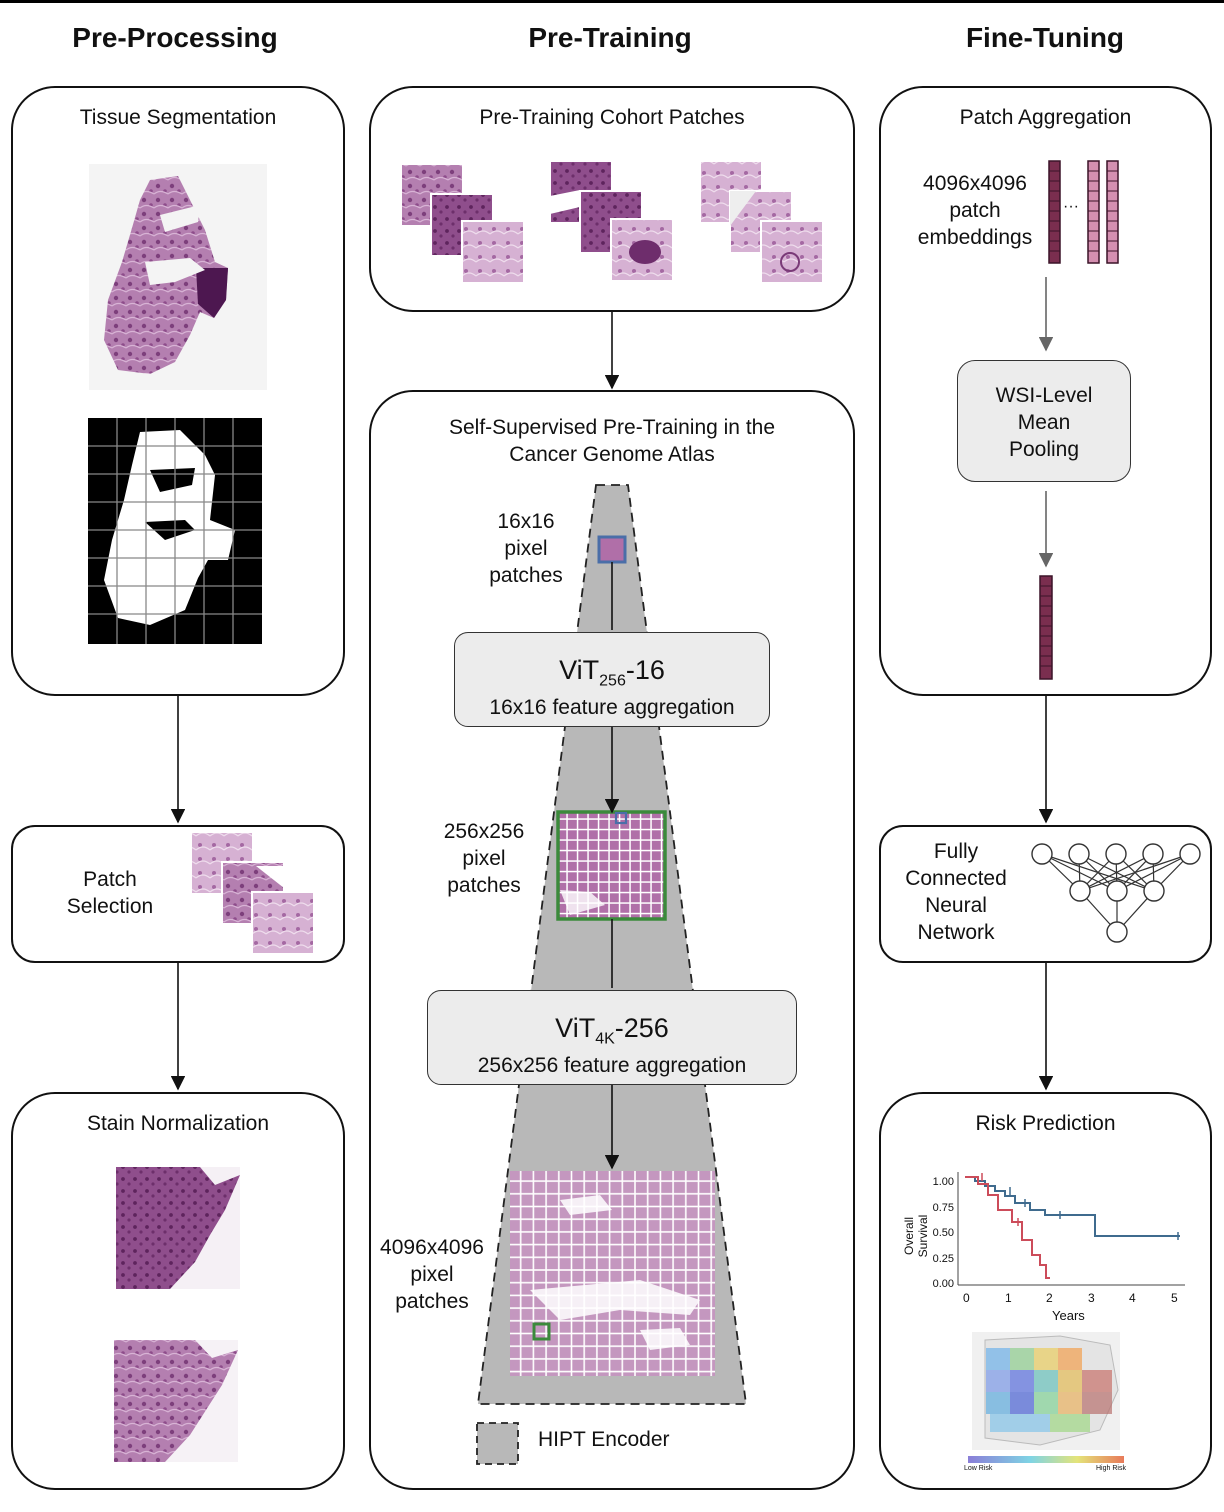 Image resolution: width=1224 pixels, height=1512 pixels. Describe the element at coordinates (1045, 117) in the screenshot. I see `patch-aggregation-title: Patch Aggregation` at that location.